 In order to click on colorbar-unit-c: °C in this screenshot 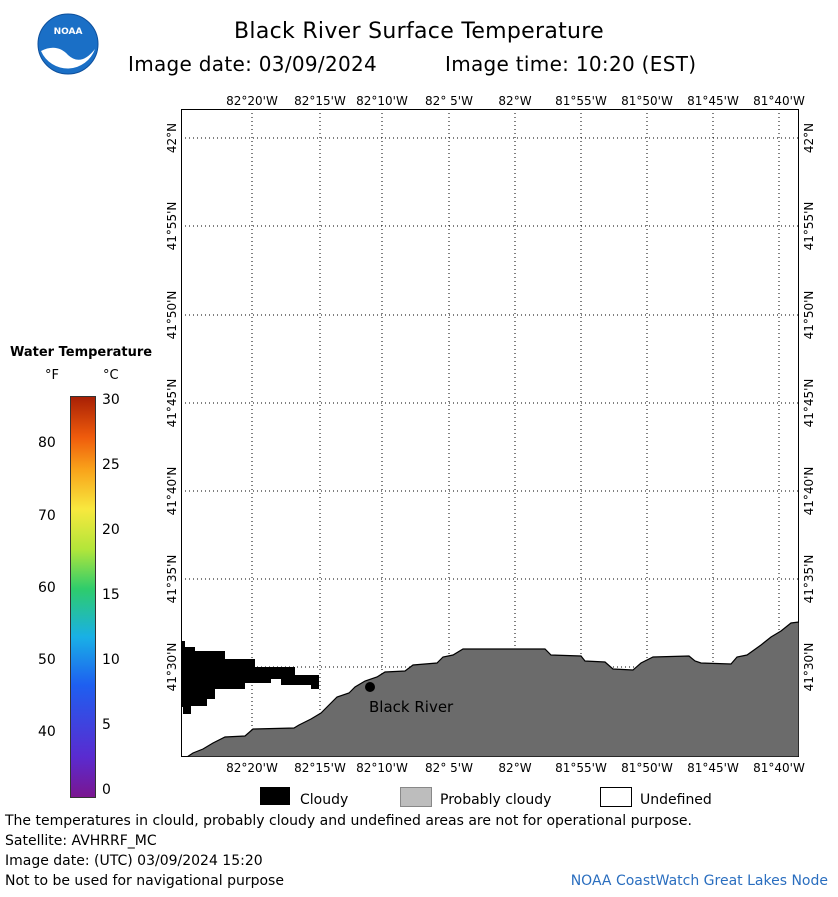, I will do `click(111, 375)`.